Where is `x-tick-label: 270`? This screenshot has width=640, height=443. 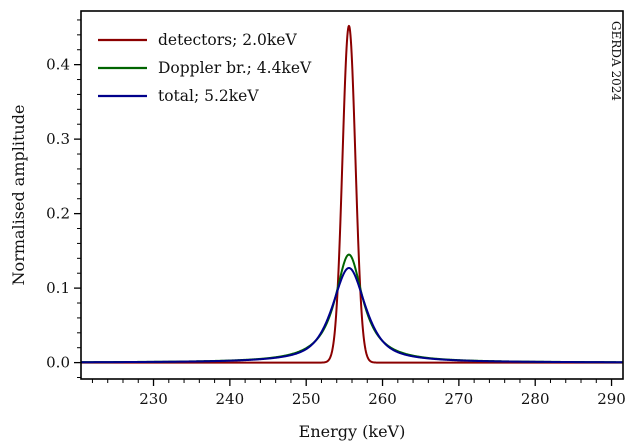
x-tick-label: 270 is located at coordinates (459, 399).